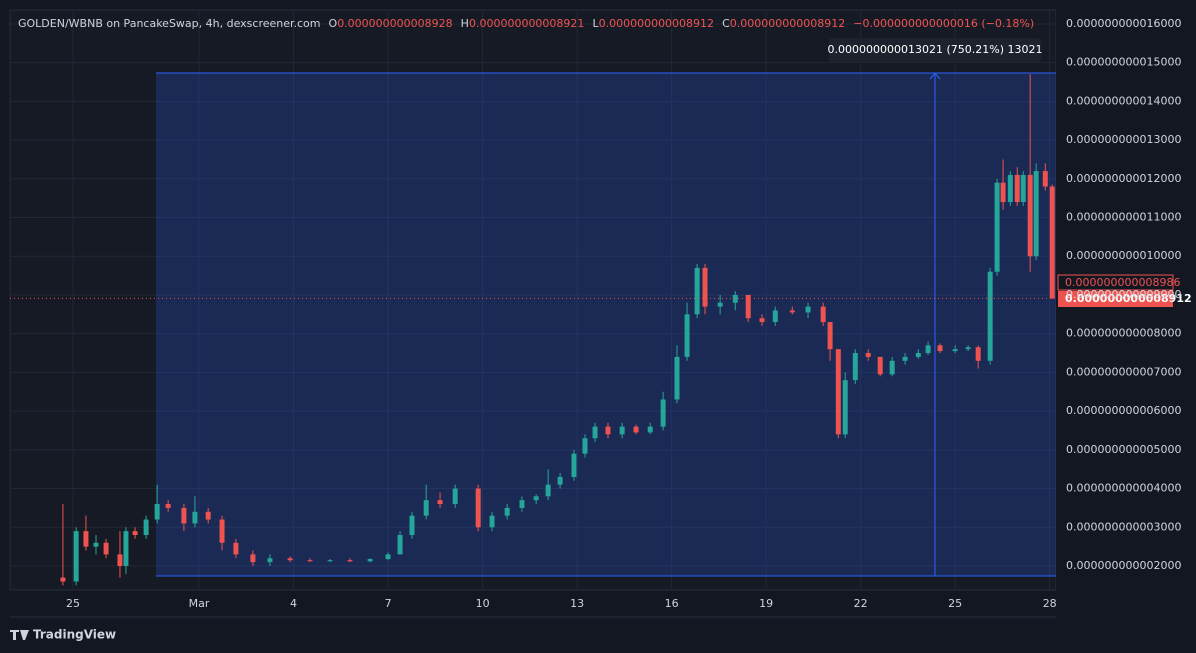 The width and height of the screenshot is (1196, 653). I want to click on x-tick-label: 4, so click(293, 603).